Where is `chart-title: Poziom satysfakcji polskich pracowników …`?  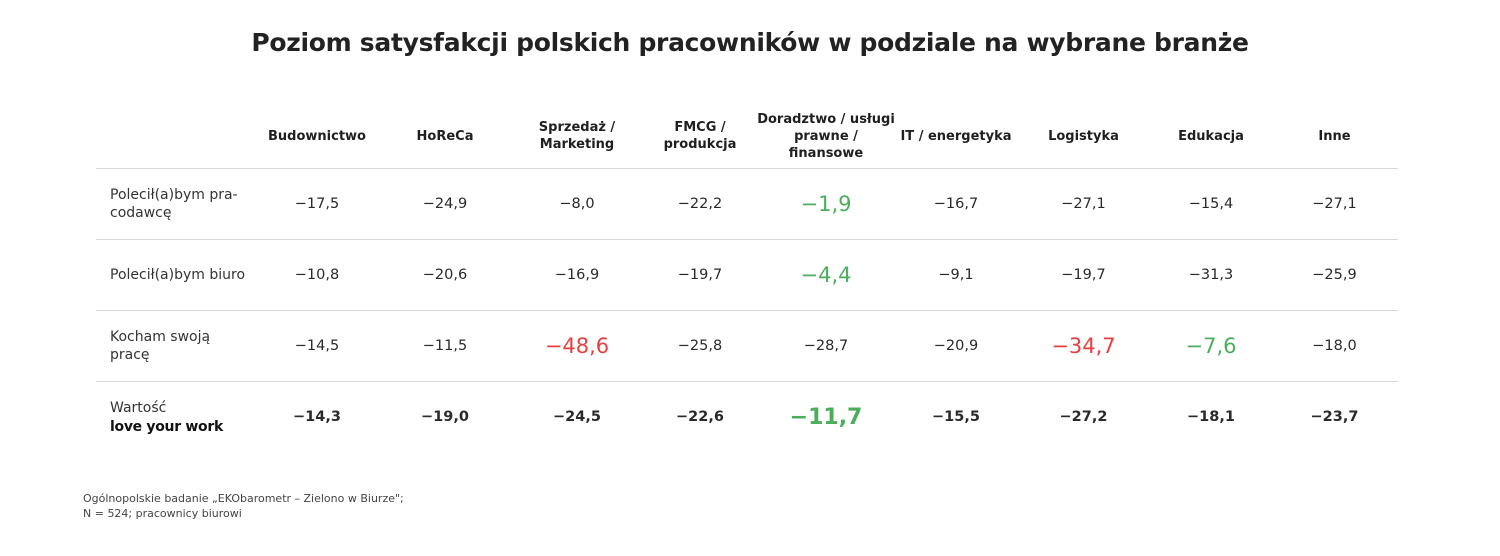 chart-title: Poziom satysfakcji polskich pracowników … is located at coordinates (750, 42).